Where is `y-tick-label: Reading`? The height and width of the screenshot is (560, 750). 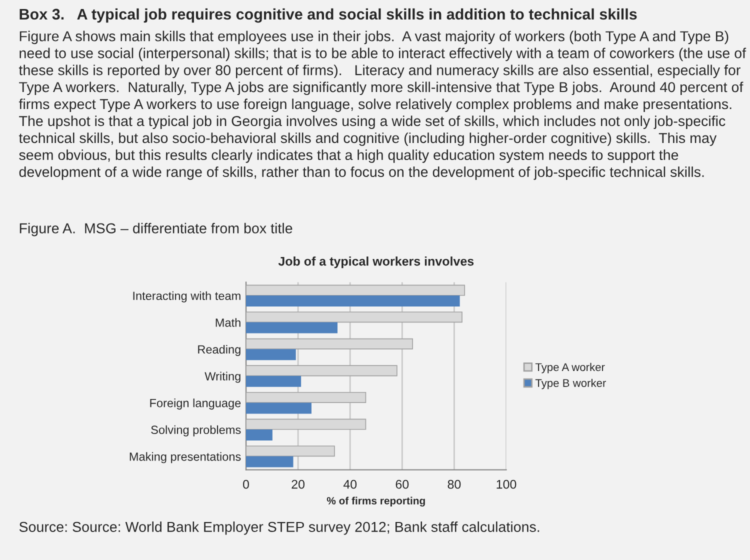
y-tick-label: Reading is located at coordinates (219, 350).